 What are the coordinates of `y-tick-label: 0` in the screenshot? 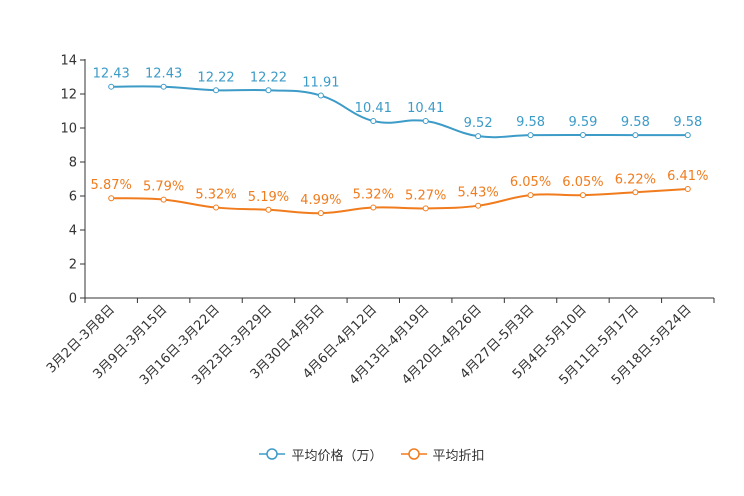 It's located at (73, 299).